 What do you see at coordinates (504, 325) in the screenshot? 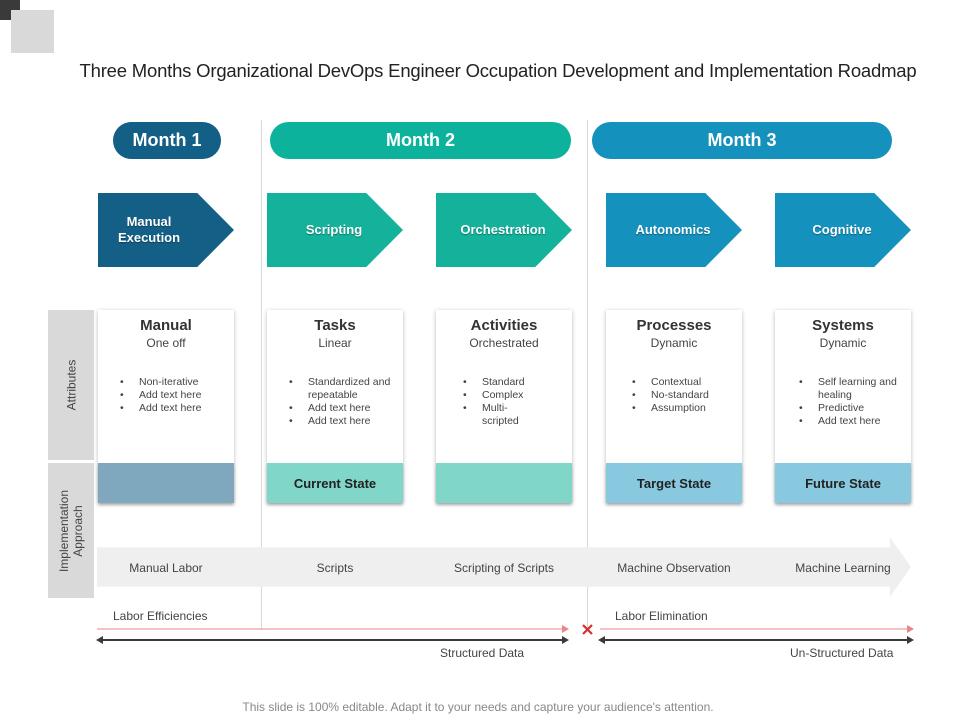
I see `card-title: Activities` at bounding box center [504, 325].